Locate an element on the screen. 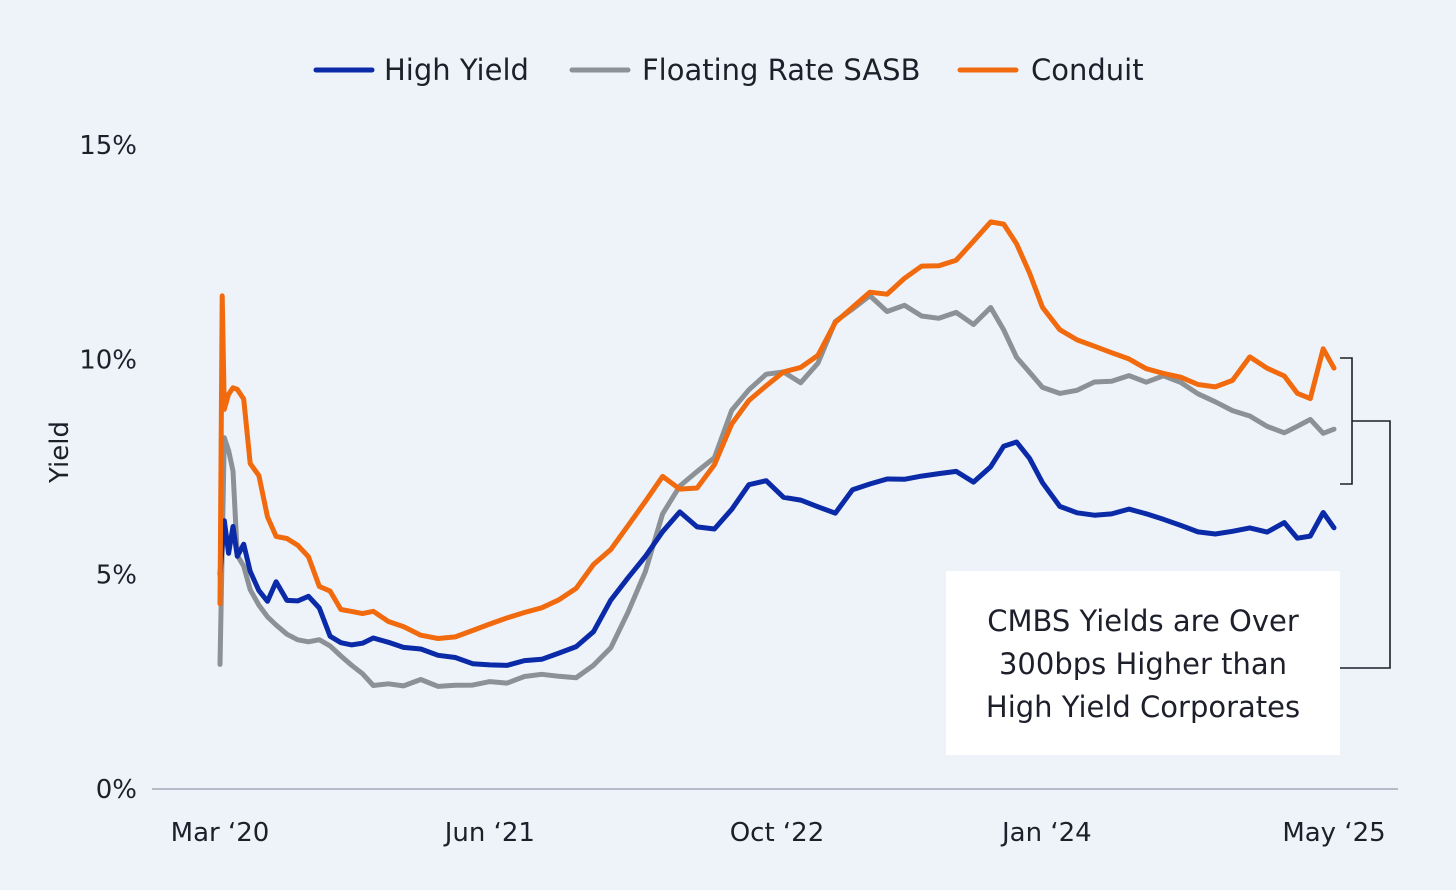 This screenshot has width=1456, height=890. annotation-line-2: 300bps Higher than is located at coordinates (1143, 664).